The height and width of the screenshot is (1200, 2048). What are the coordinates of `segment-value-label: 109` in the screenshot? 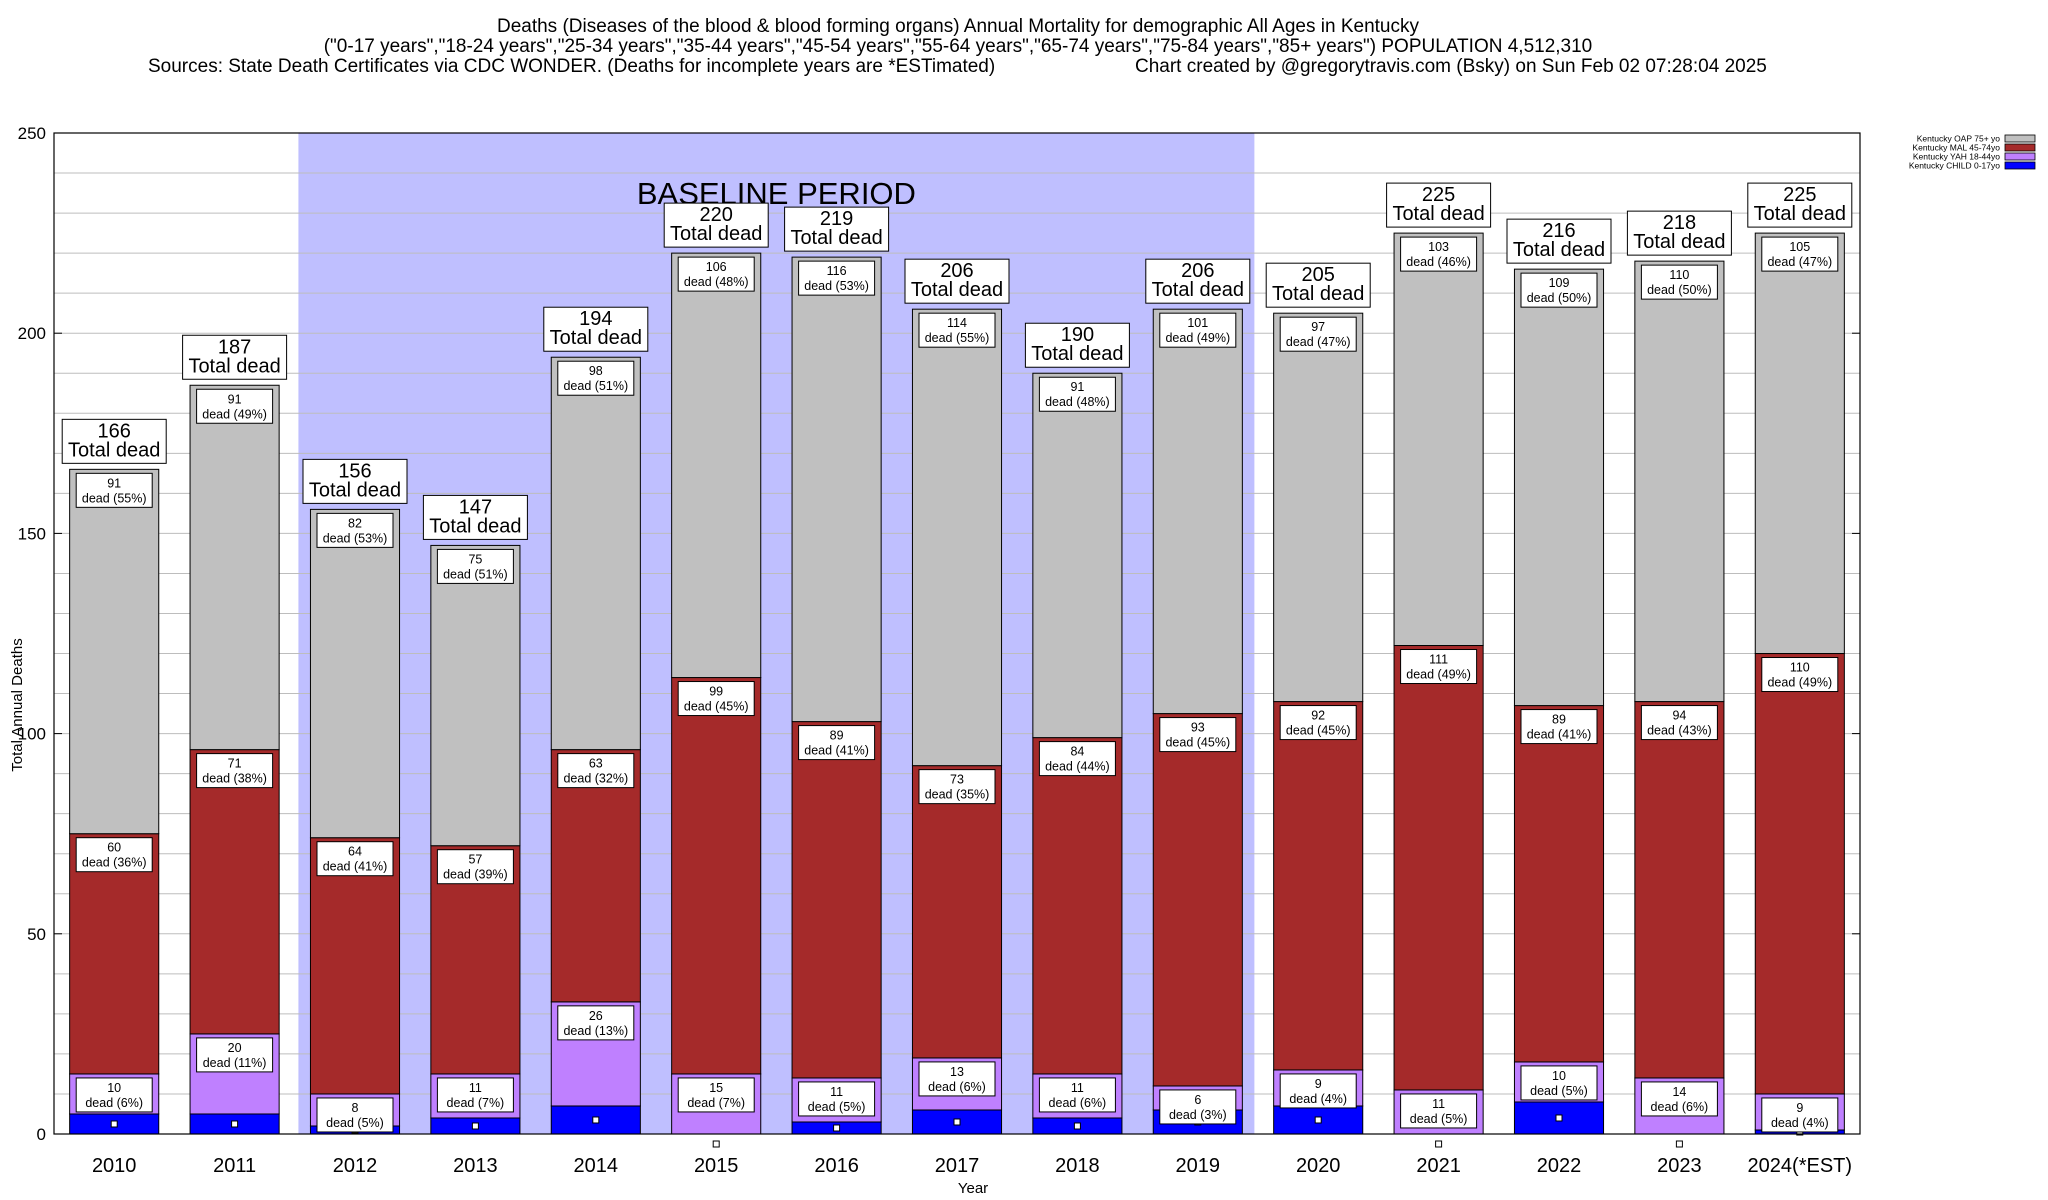 It's located at (1559, 283).